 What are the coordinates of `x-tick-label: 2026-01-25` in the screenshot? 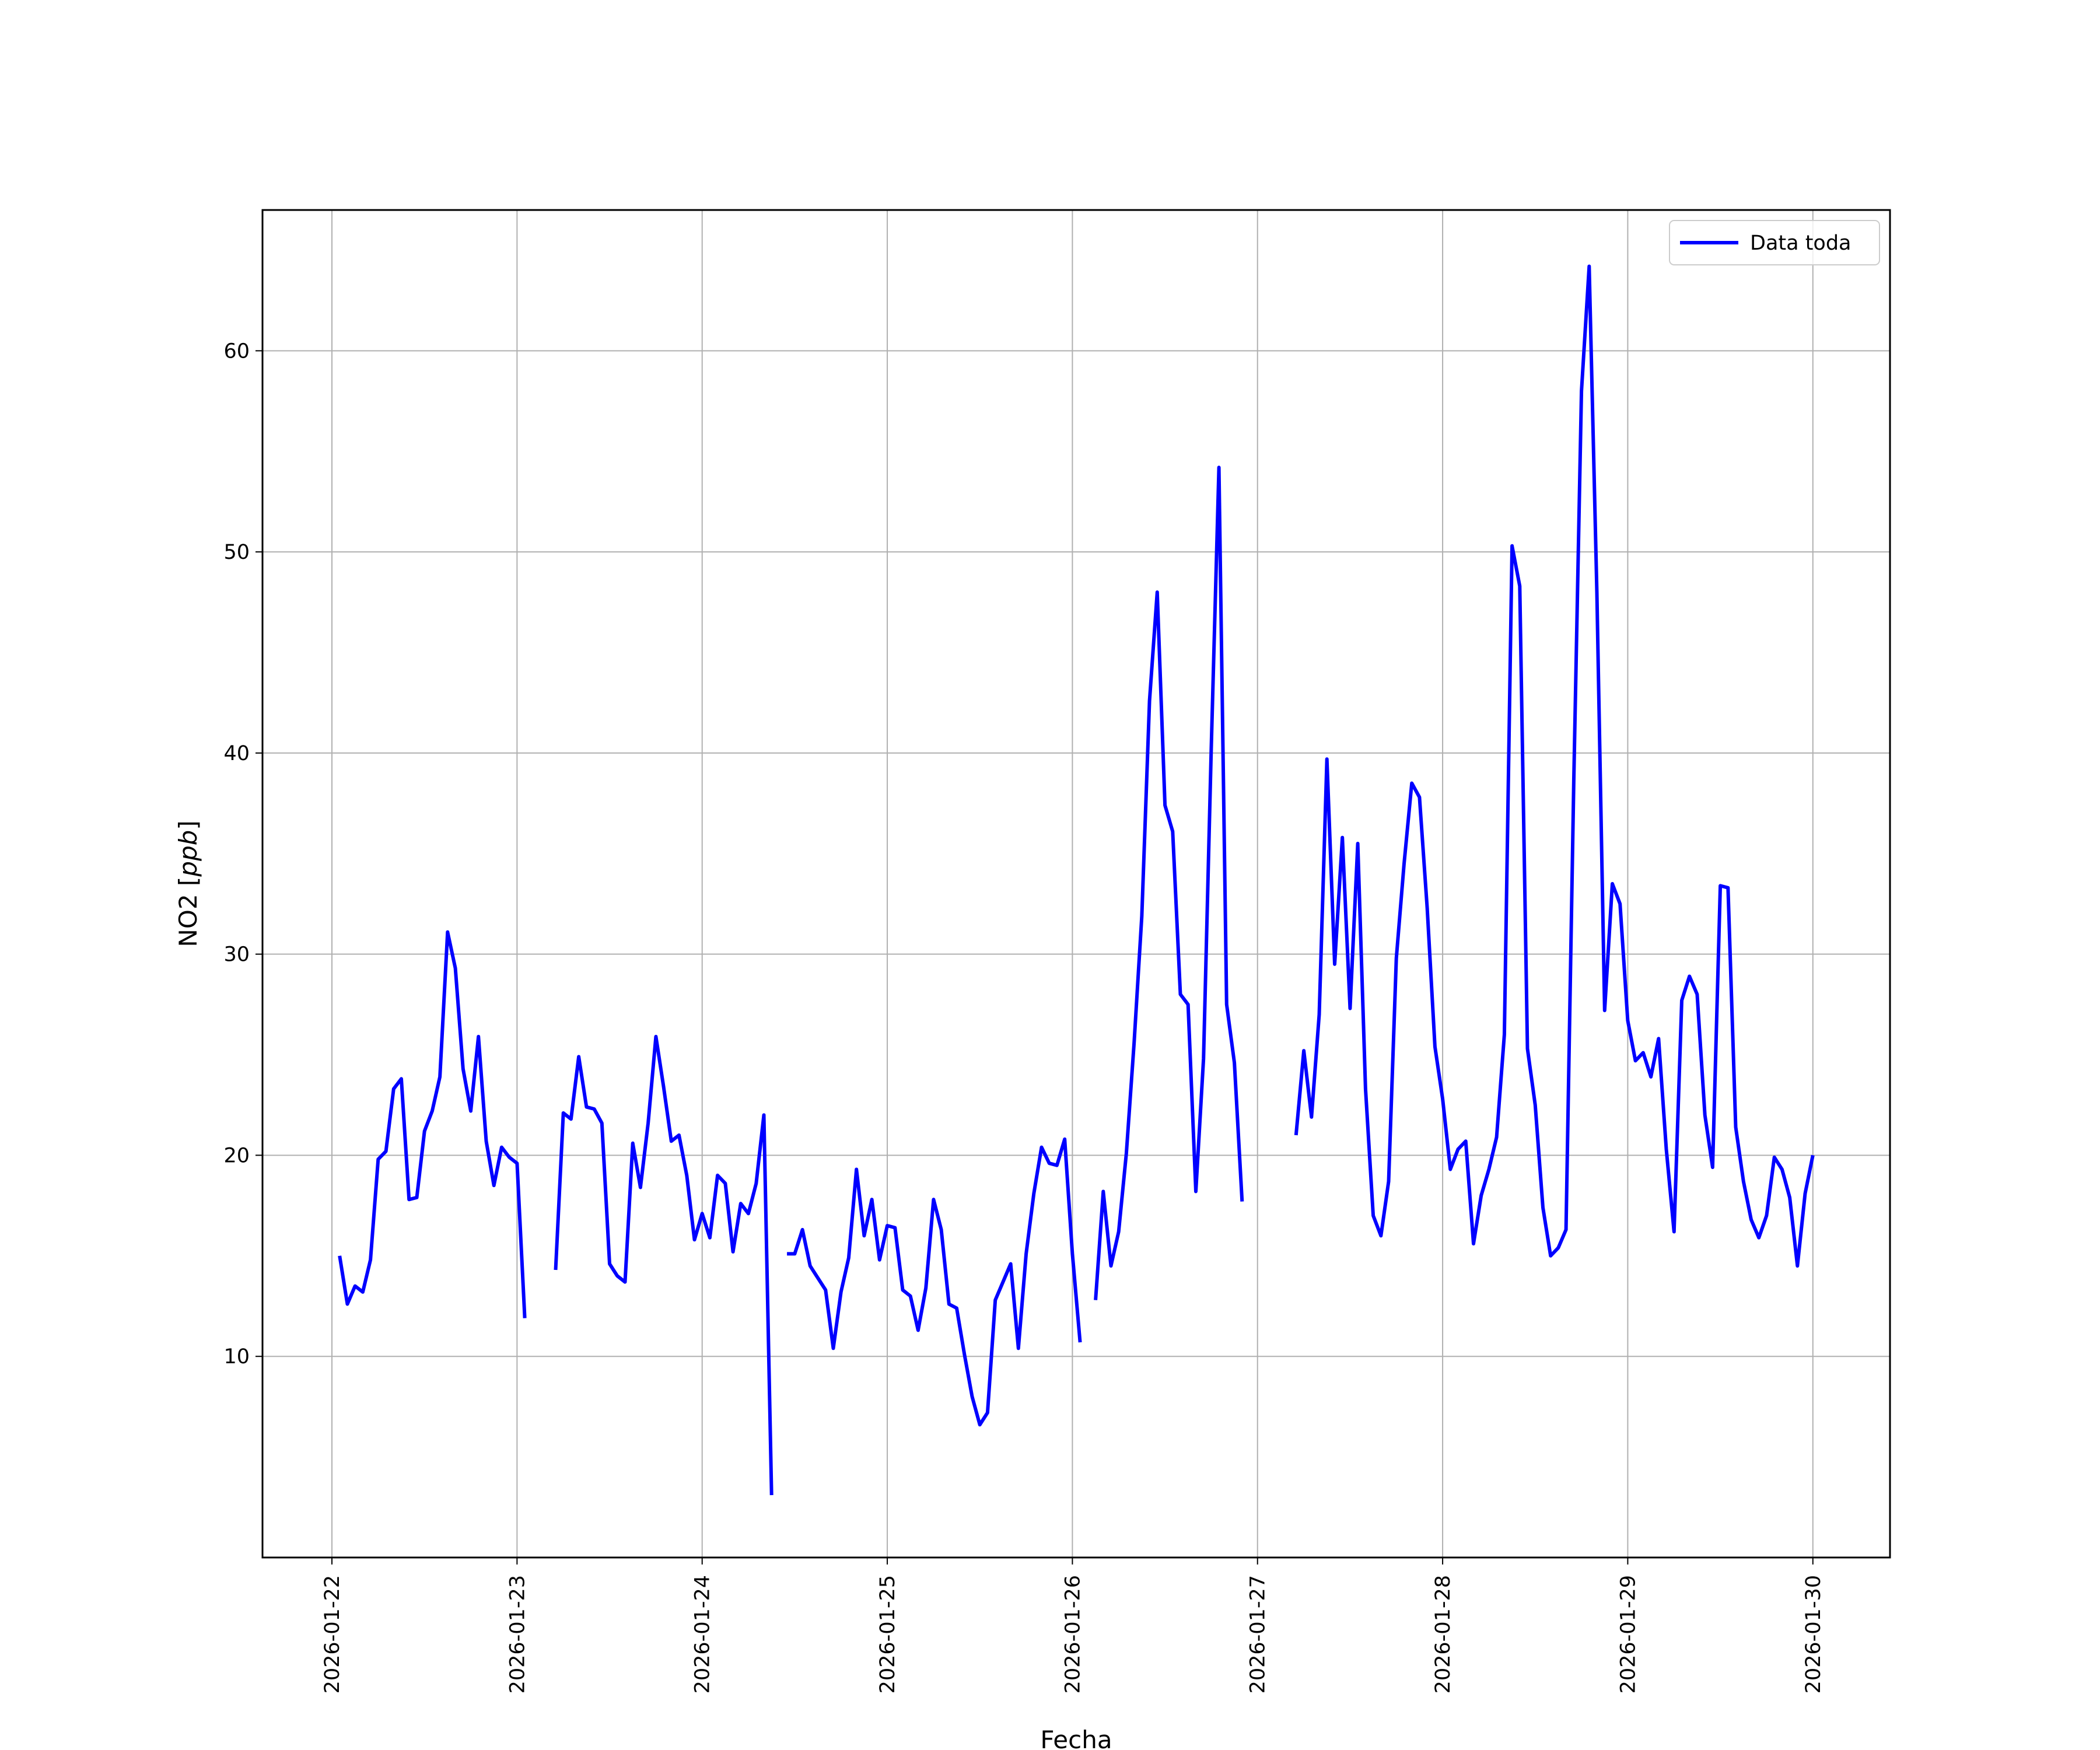 It's located at (888, 1634).